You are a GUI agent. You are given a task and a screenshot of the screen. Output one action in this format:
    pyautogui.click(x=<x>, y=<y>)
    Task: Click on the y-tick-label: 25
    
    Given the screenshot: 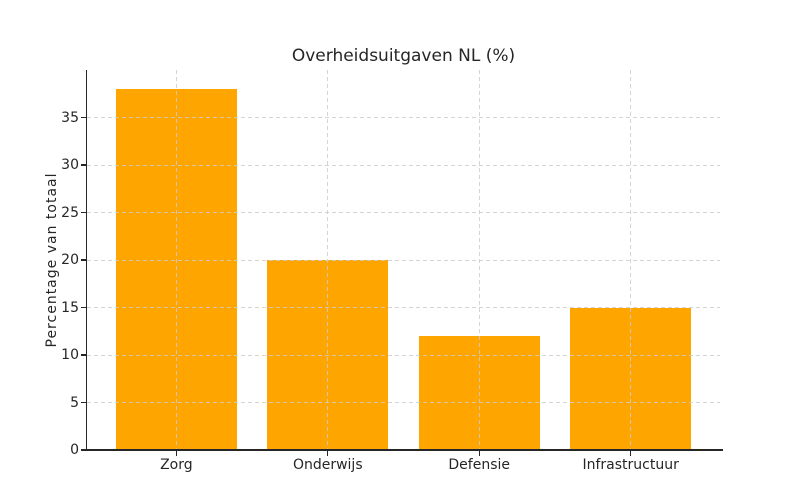 What is the action you would take?
    pyautogui.click(x=70, y=212)
    